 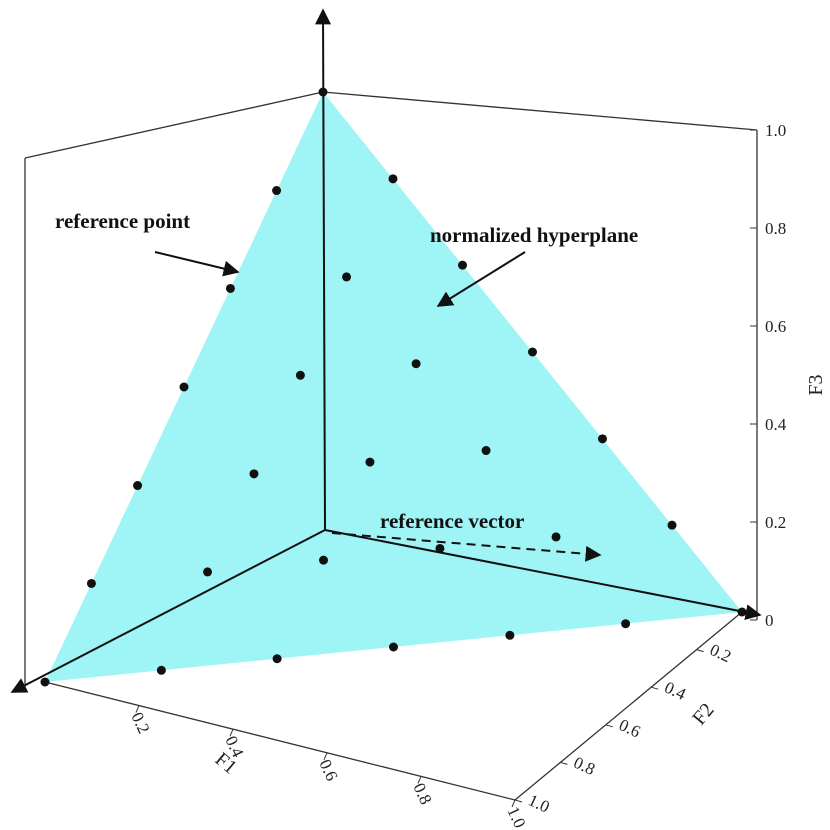 I want to click on annotation: reference point, so click(x=122, y=221).